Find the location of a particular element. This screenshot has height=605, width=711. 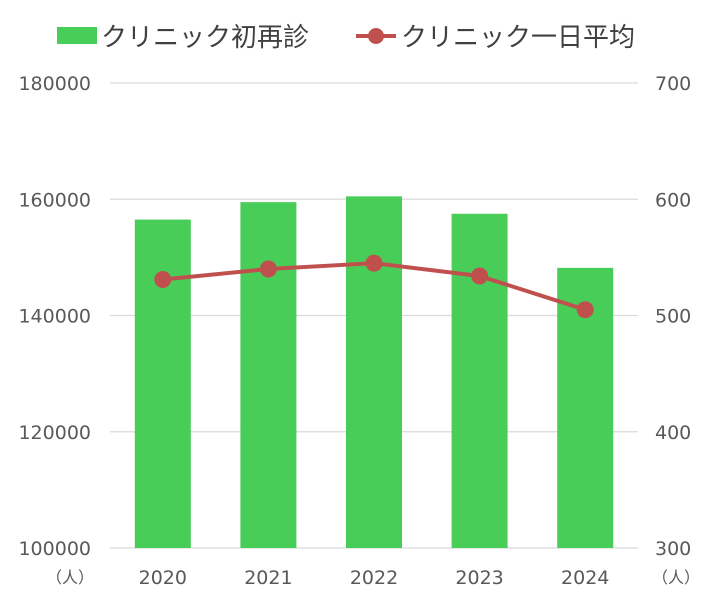

x-axis-ticks: 2020 2021 2022 2023 2024 is located at coordinates (374, 578).